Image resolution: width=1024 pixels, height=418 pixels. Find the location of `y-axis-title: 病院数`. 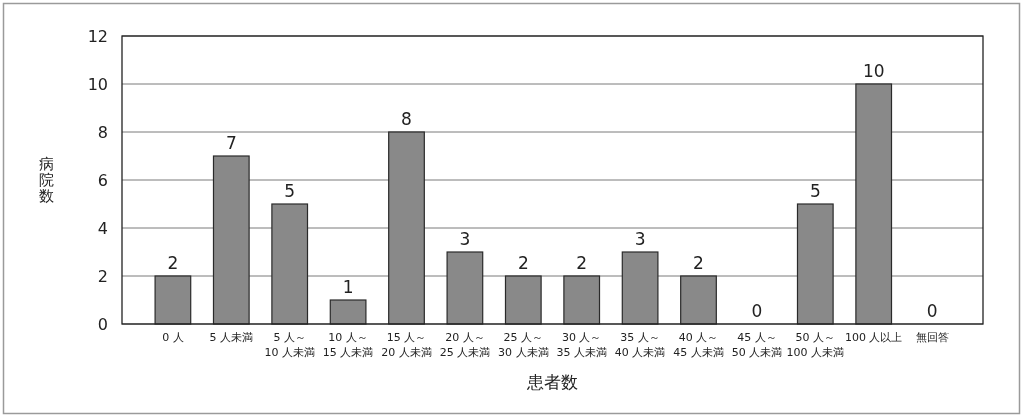

y-axis-title: 病院数 is located at coordinates (46, 180).